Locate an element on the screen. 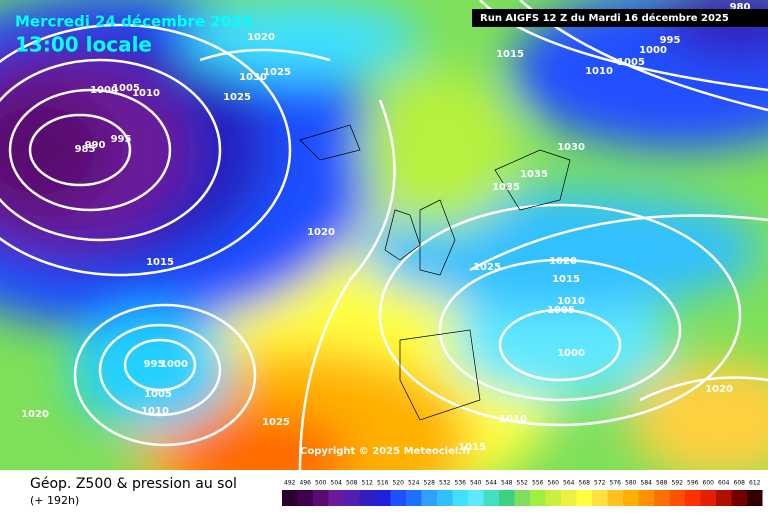 This screenshot has height=516, width=768. scale-label: 536 is located at coordinates (461, 483).